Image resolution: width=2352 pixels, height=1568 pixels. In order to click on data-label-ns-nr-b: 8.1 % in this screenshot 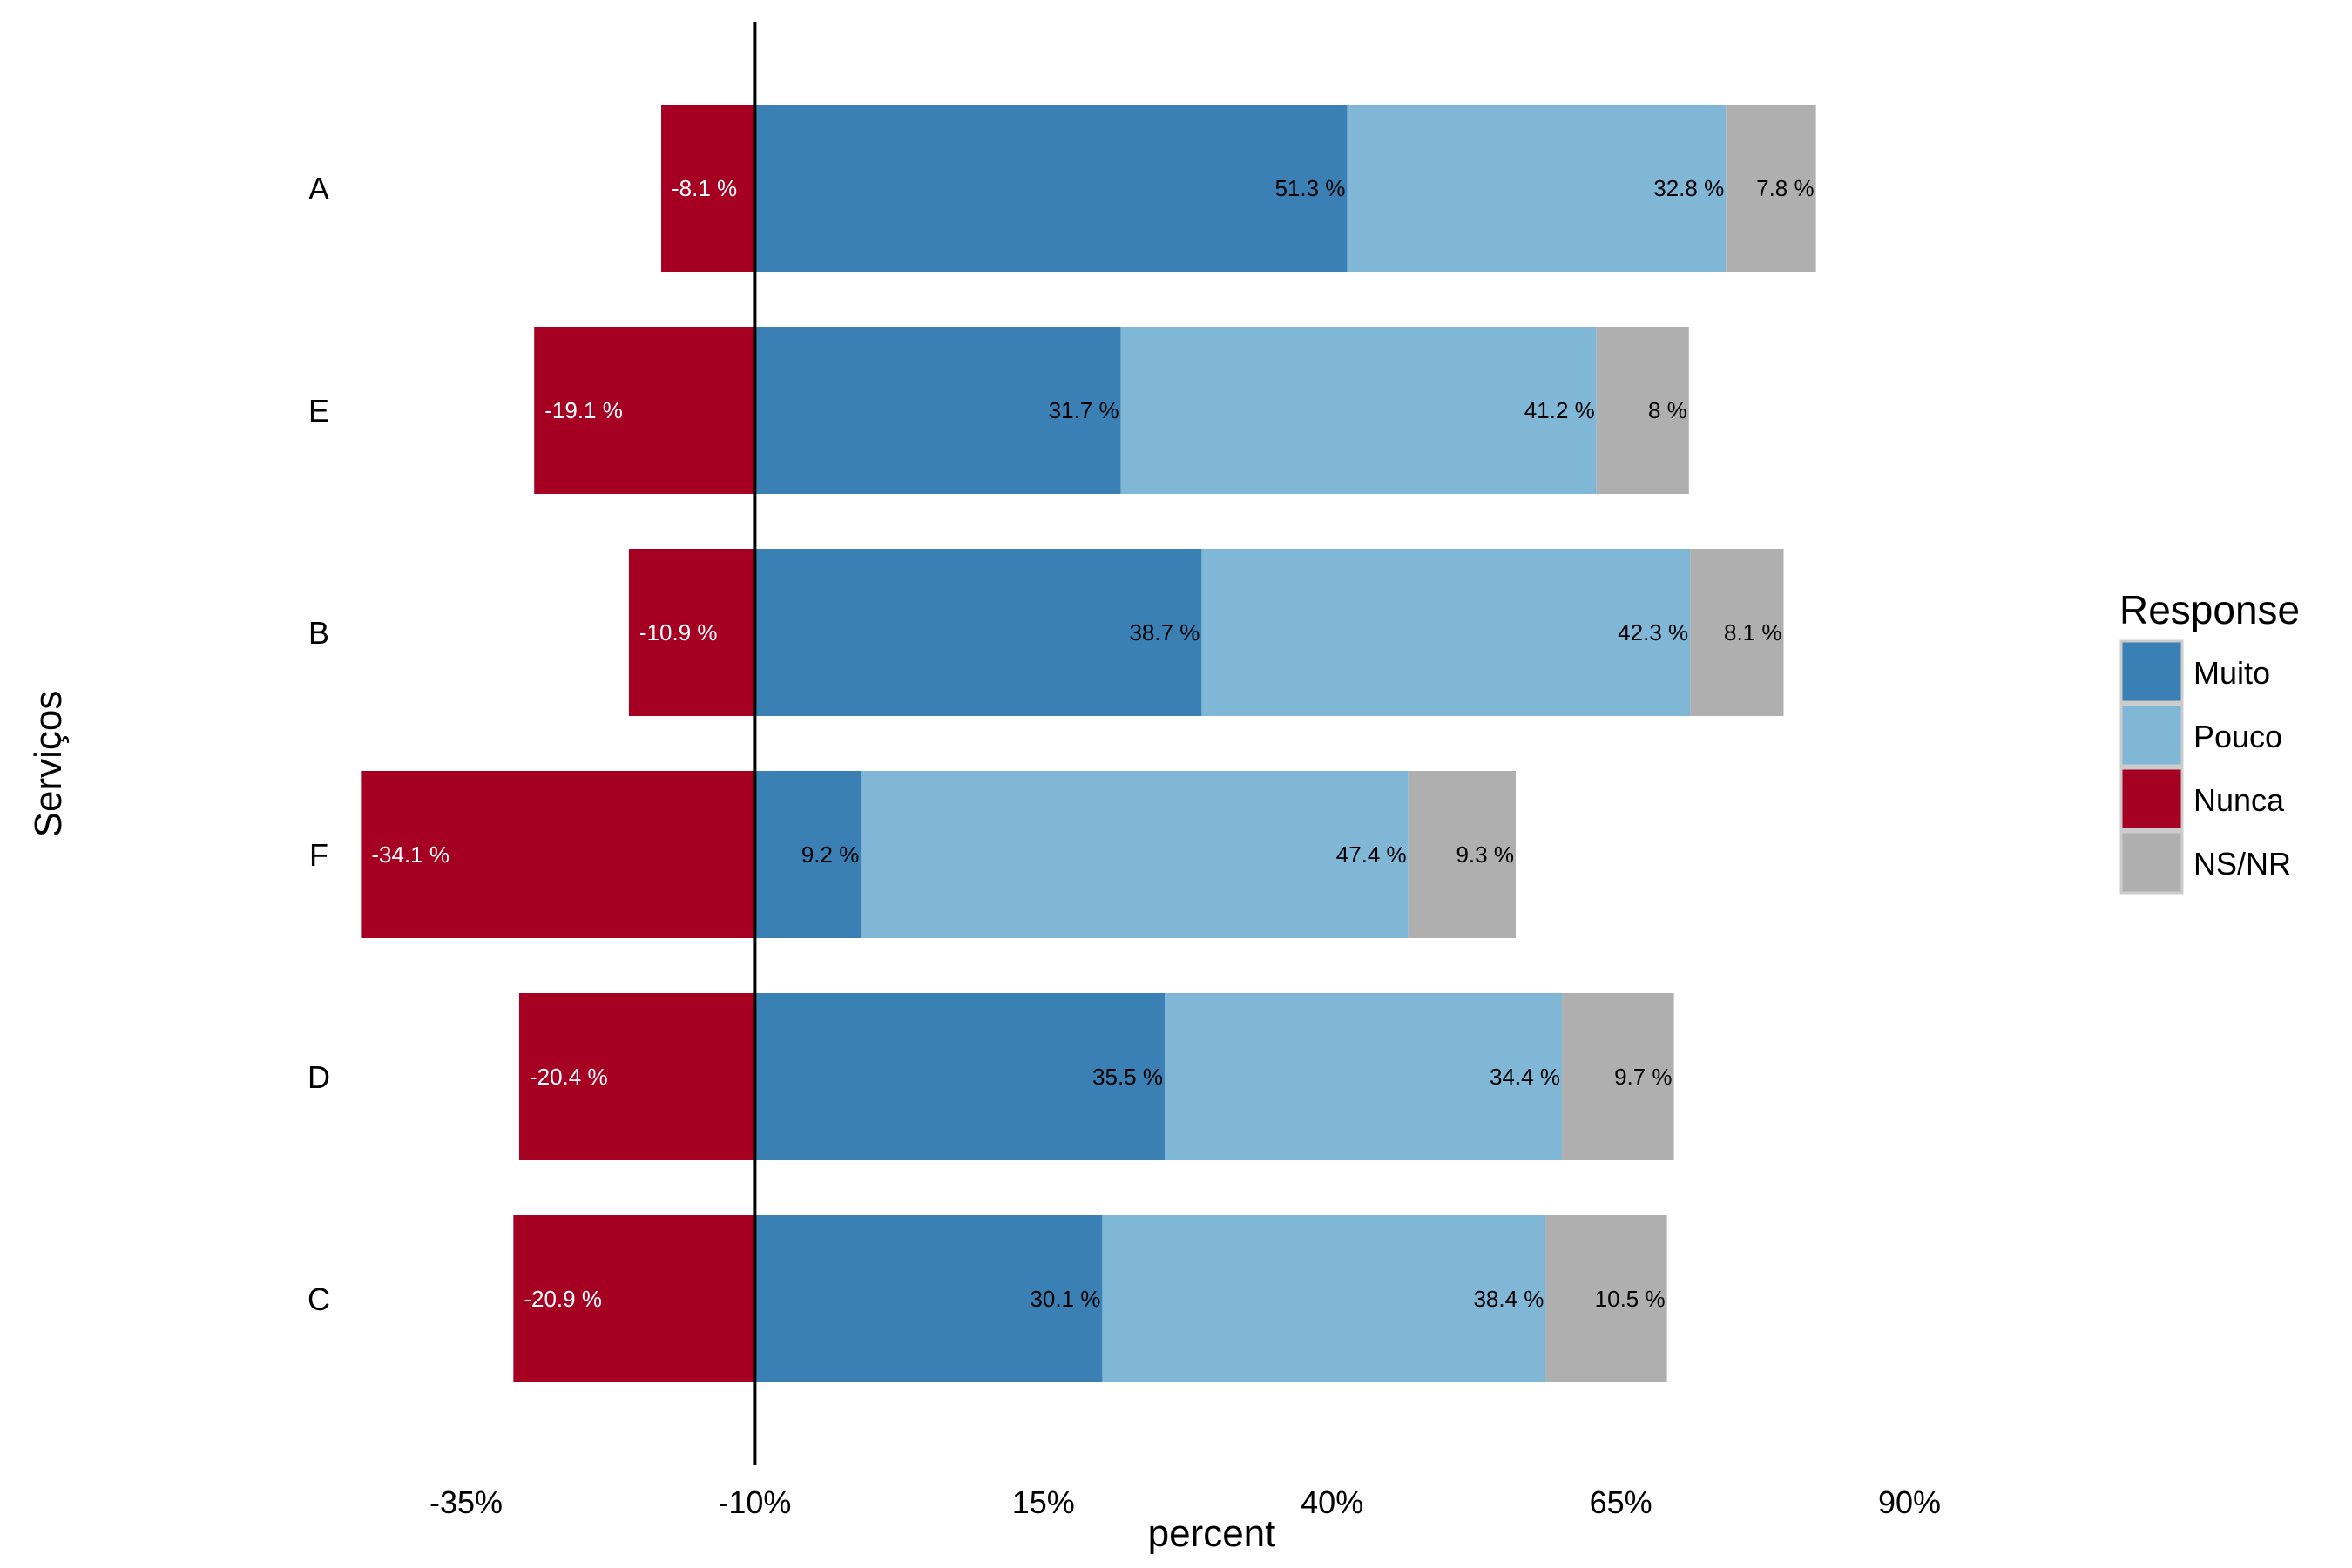, I will do `click(1753, 632)`.